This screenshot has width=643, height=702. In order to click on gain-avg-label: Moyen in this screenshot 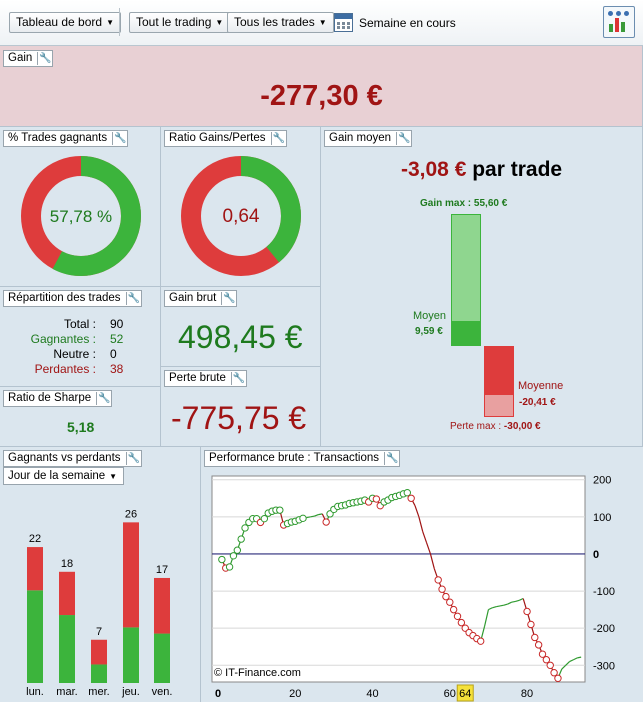, I will do `click(430, 316)`.